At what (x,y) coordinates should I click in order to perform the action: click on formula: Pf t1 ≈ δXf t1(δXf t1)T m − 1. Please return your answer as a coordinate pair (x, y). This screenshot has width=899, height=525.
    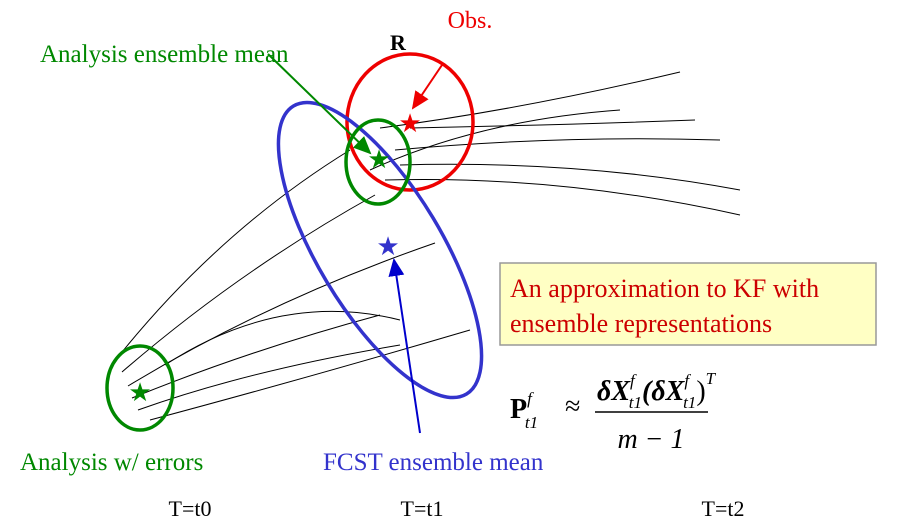
    Looking at the image, I should click on (613, 412).